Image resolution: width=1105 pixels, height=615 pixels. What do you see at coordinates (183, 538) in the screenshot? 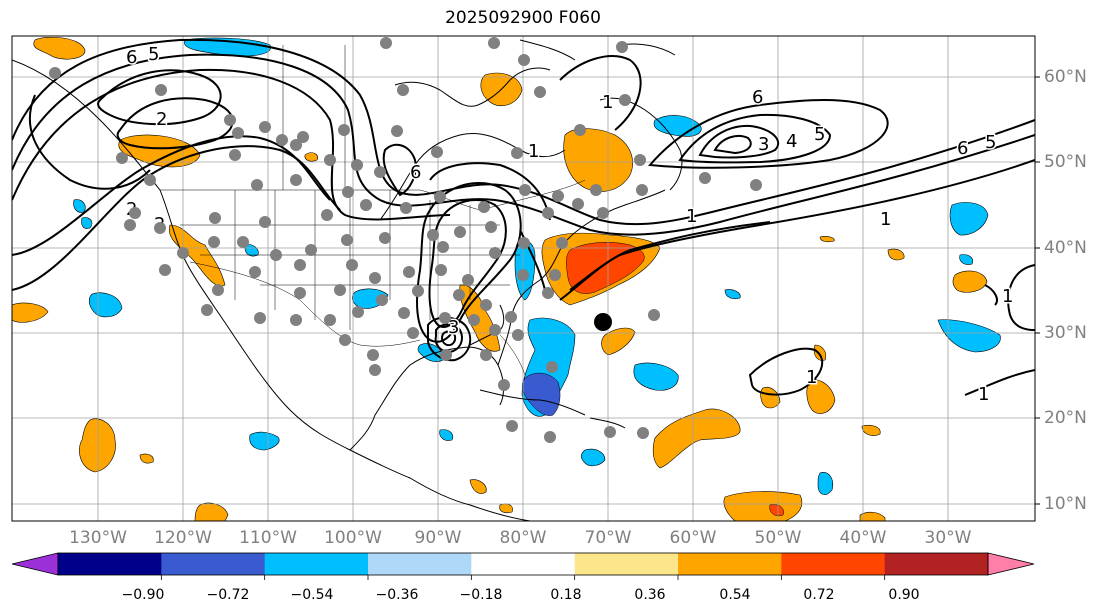
I see `lon-label: 120°W` at bounding box center [183, 538].